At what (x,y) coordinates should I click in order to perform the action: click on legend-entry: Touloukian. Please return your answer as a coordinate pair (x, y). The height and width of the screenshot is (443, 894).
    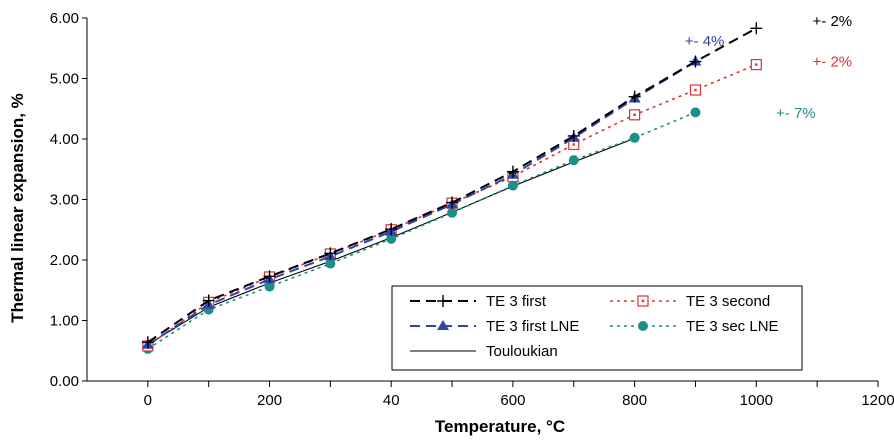
    Looking at the image, I should click on (484, 351).